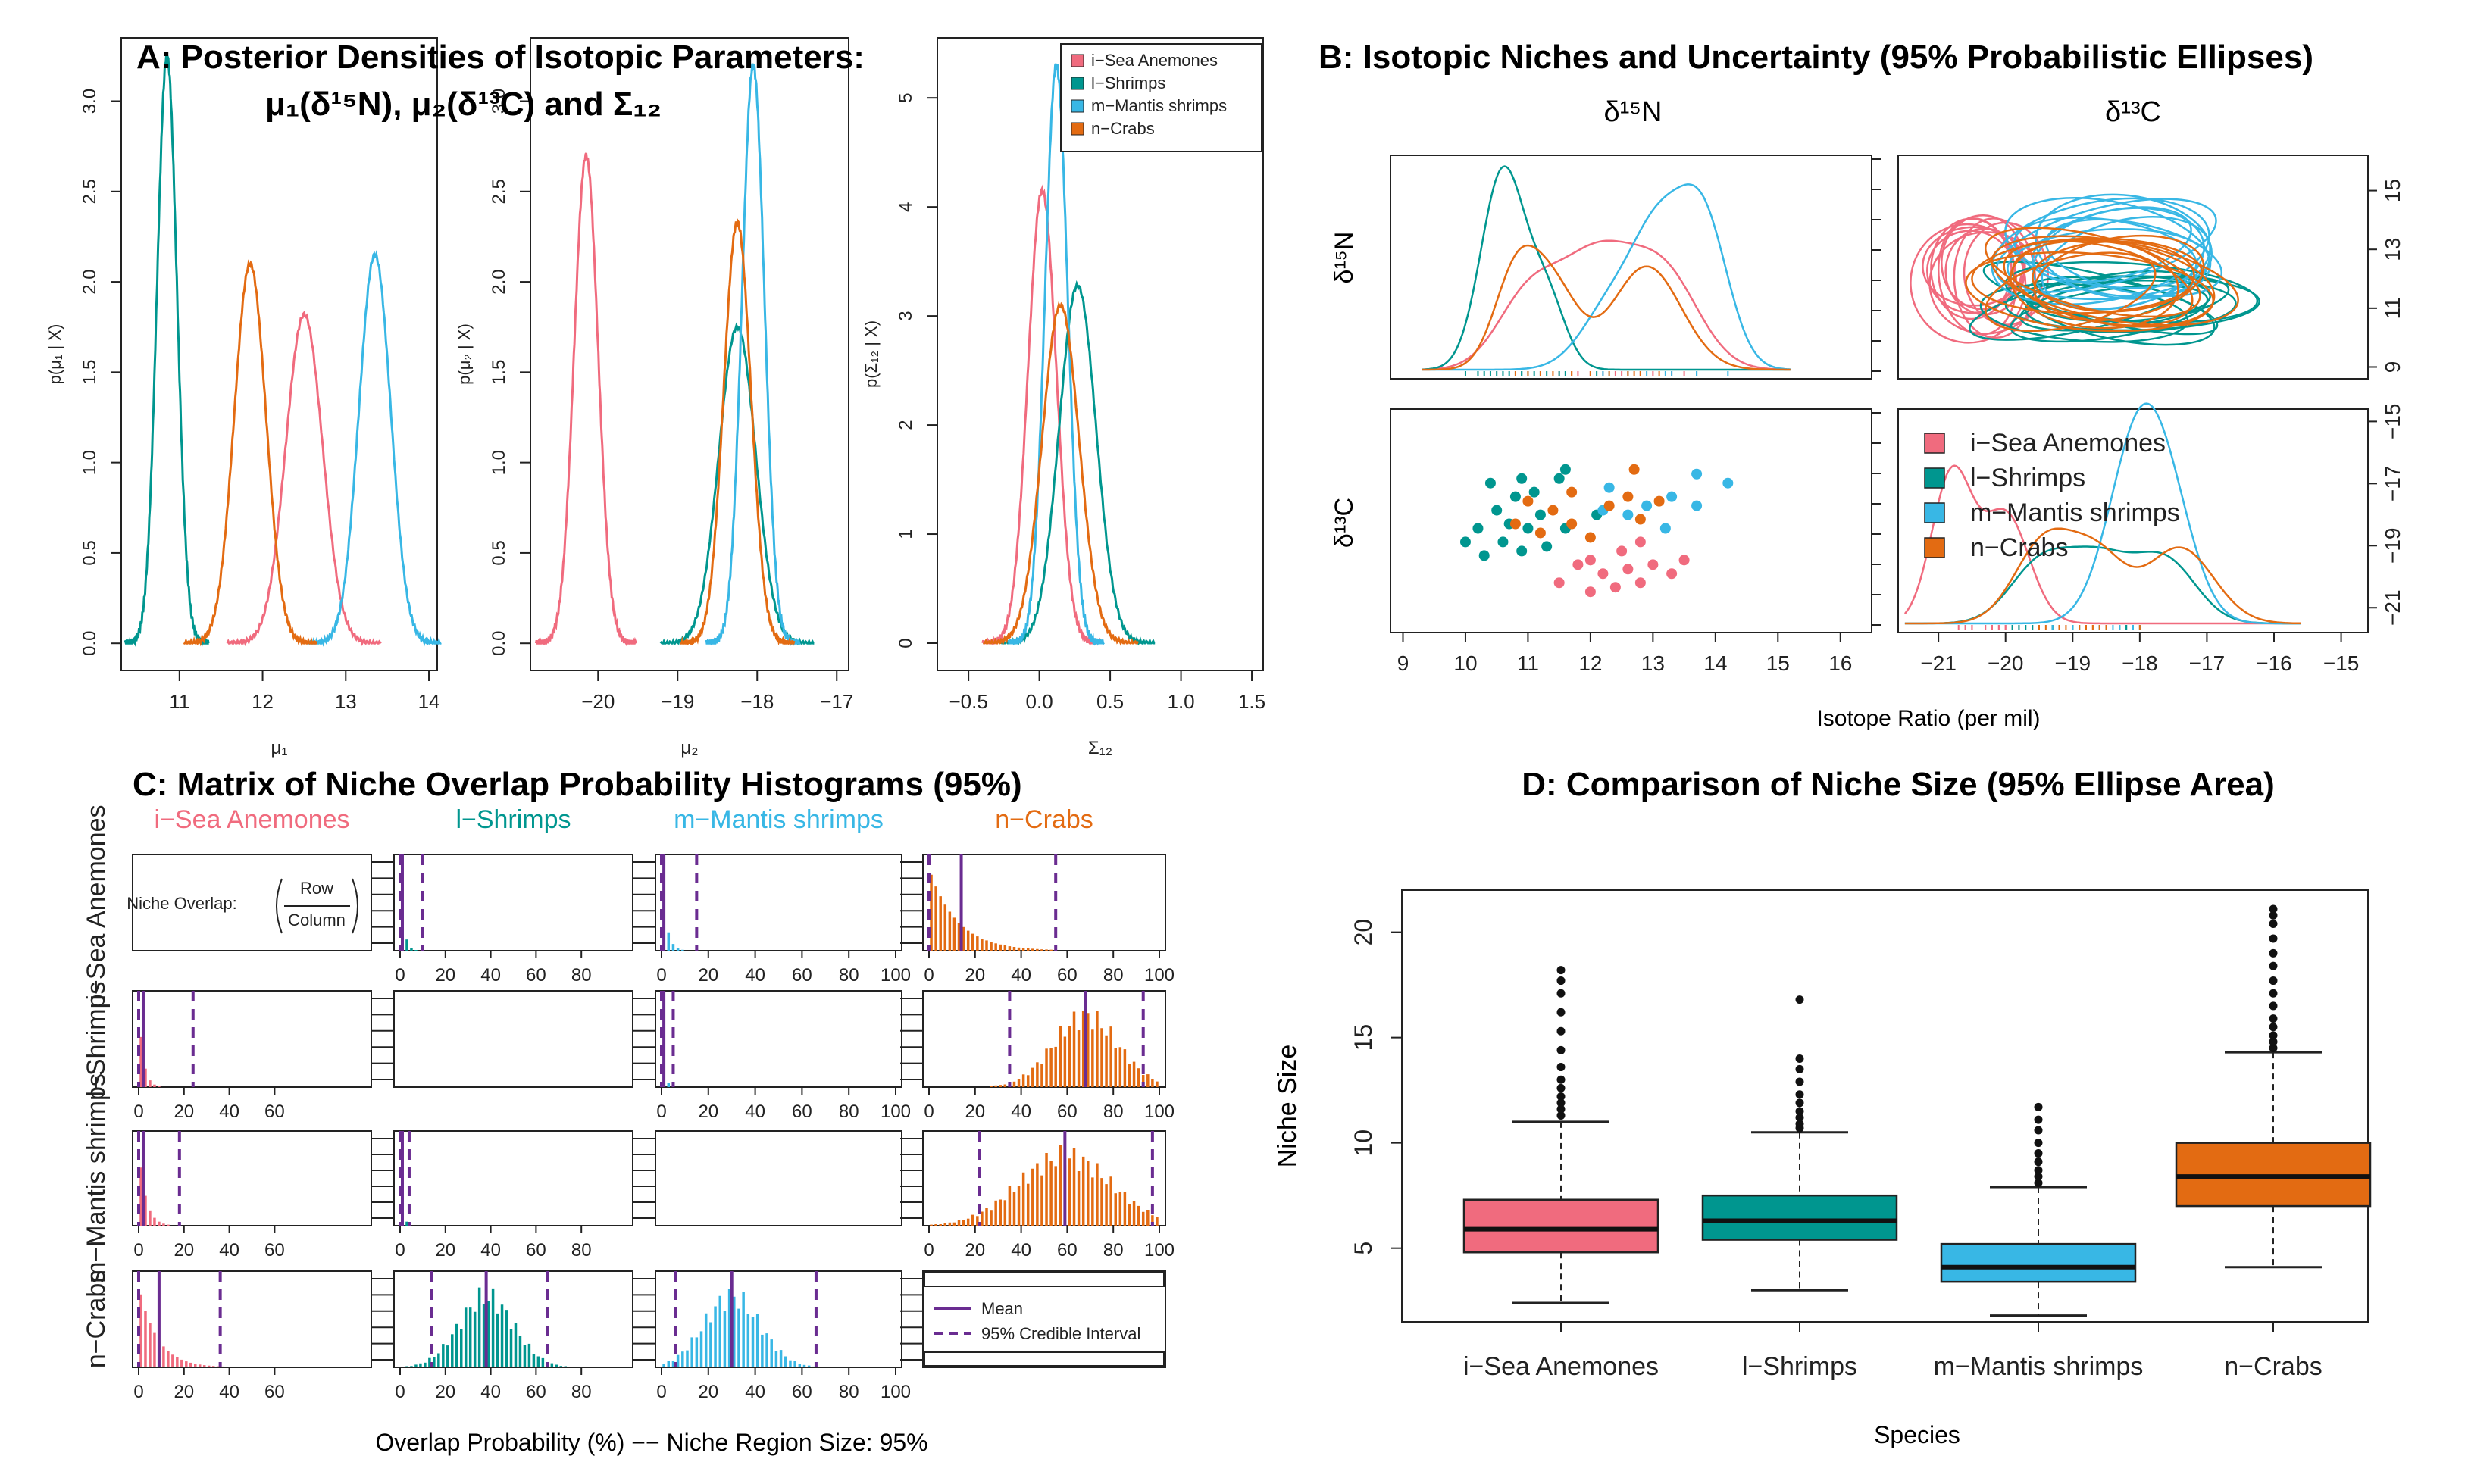 This screenshot has height=1484, width=2468. I want to click on y-tick-label: −19, so click(2392, 546).